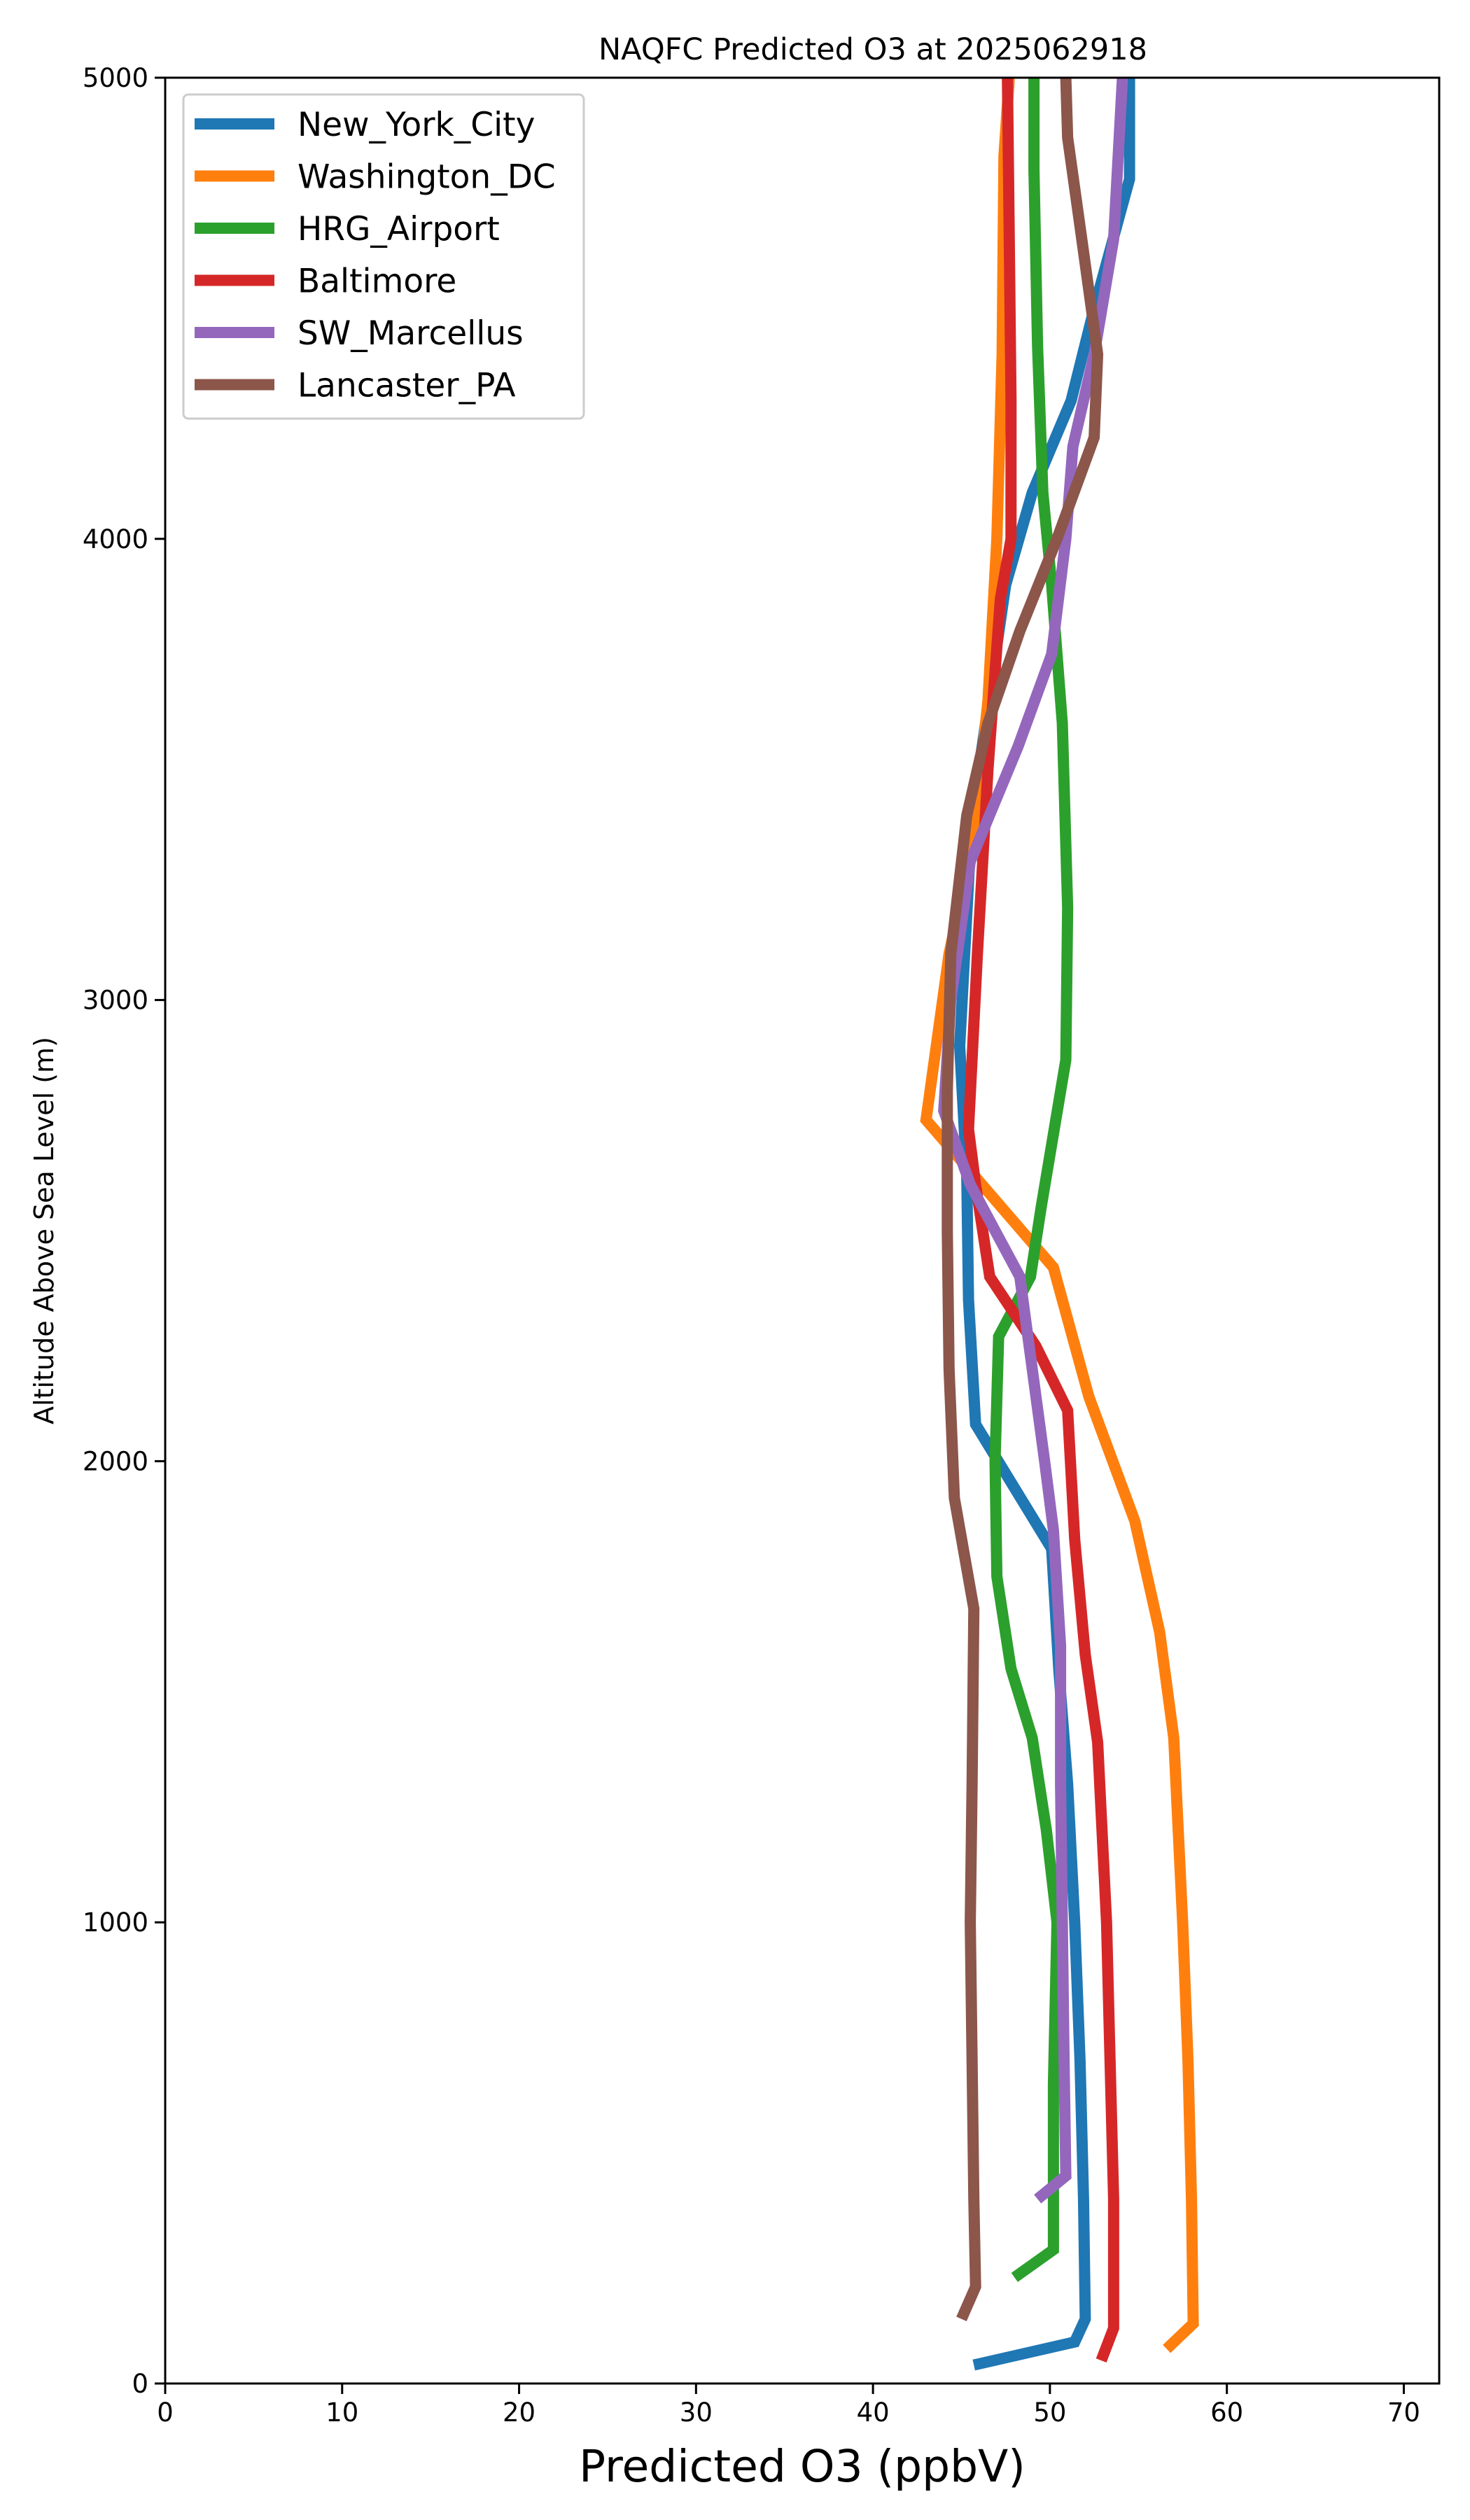 The width and height of the screenshot is (1470, 2520). I want to click on x-tick-label: 10, so click(342, 2413).